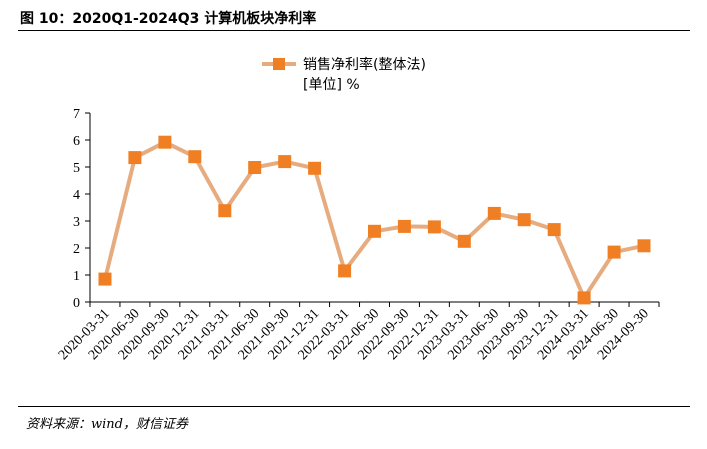 This screenshot has width=707, height=449. What do you see at coordinates (279, 64) in the screenshot?
I see `legend-marker-swatch` at bounding box center [279, 64].